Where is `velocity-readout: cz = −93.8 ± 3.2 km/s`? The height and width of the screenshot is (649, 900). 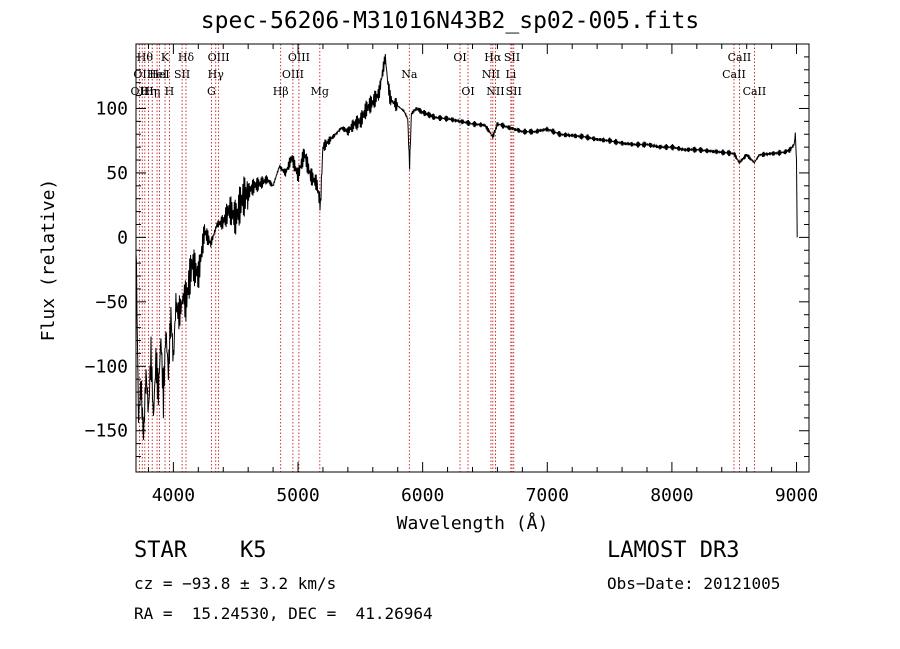 velocity-readout: cz = −93.8 ± 3.2 km/s is located at coordinates (235, 583).